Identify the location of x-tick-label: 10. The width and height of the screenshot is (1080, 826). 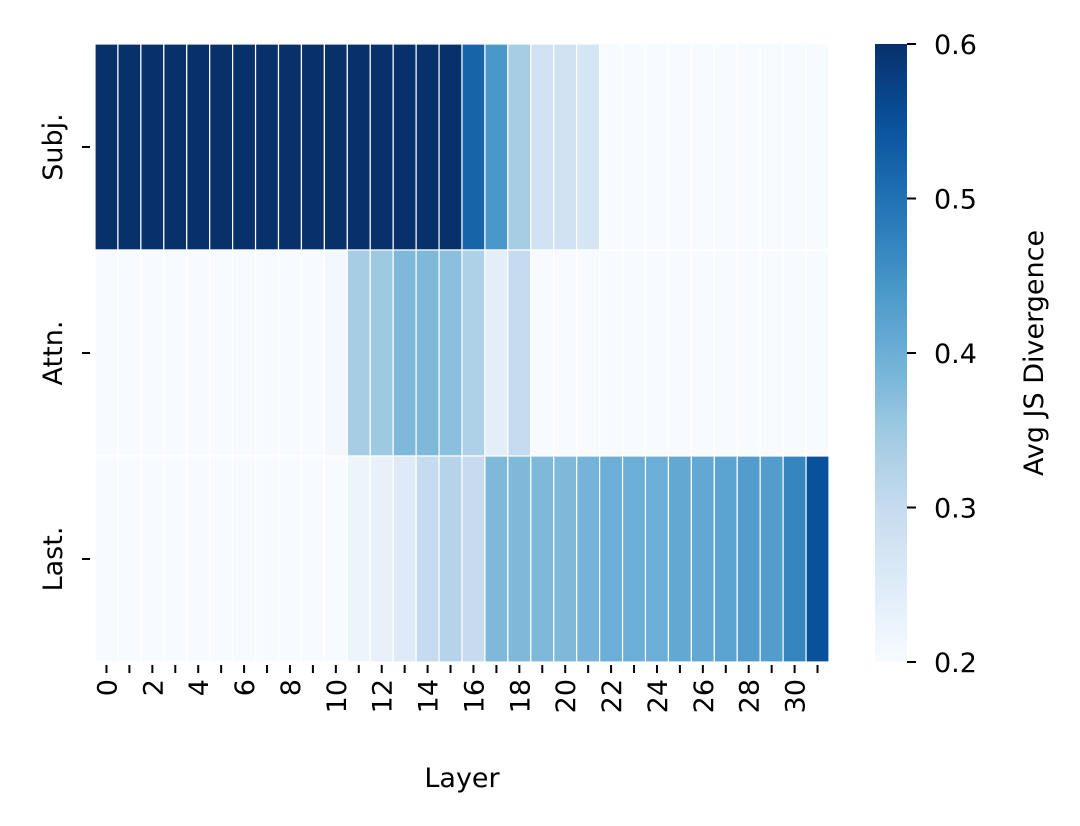
(337, 696).